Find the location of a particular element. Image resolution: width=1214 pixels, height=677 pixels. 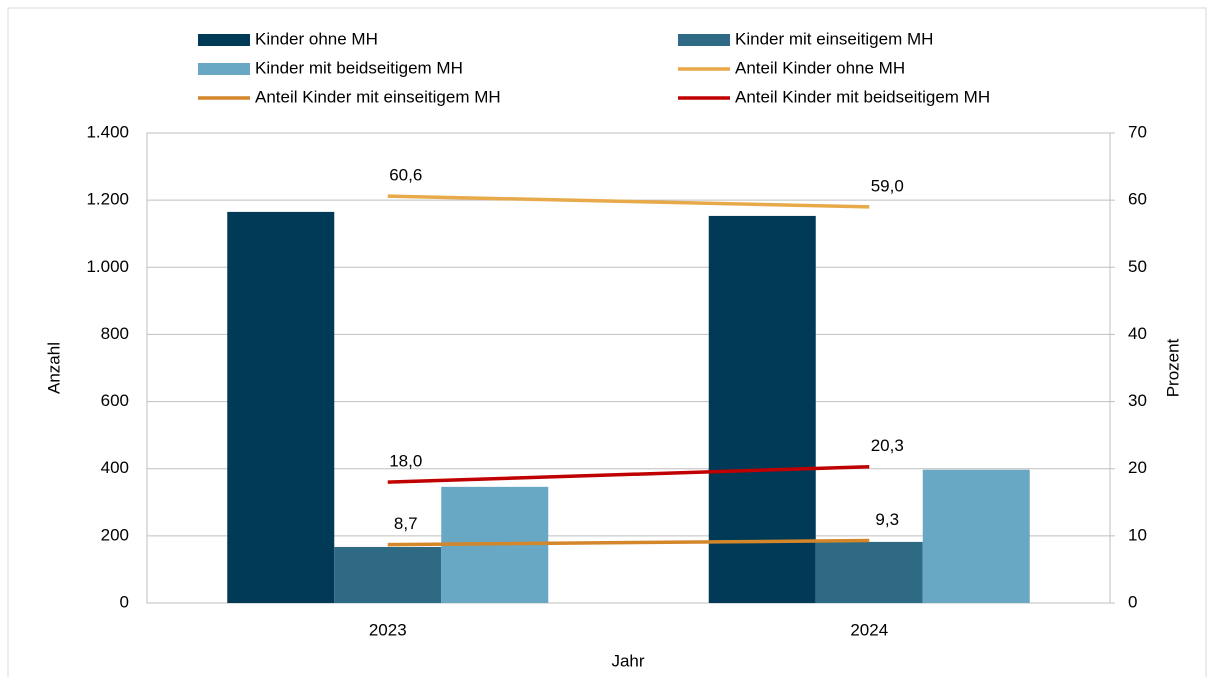

y2-tick-label: 60 is located at coordinates (1137, 199).